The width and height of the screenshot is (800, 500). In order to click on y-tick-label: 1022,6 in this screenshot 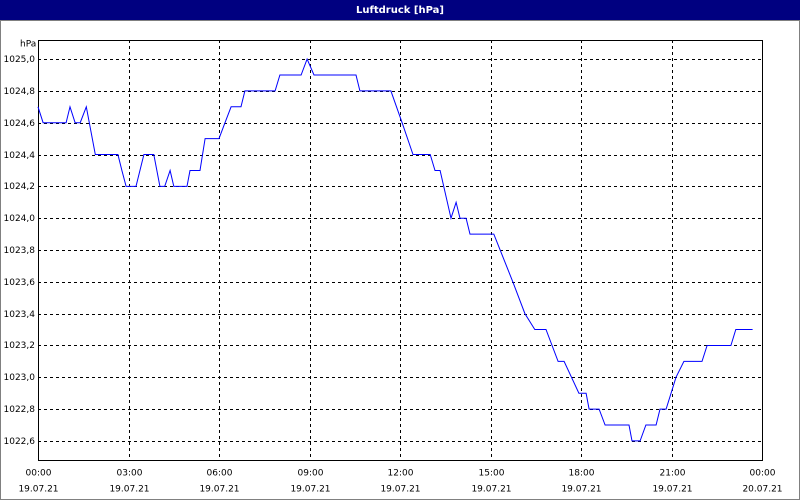, I will do `click(20, 442)`.